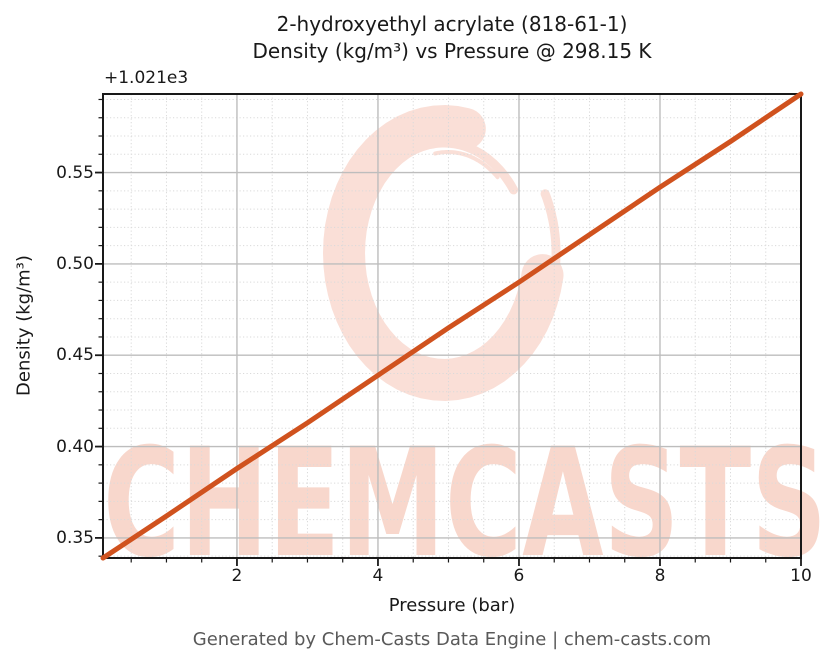 The image size is (830, 666). What do you see at coordinates (452, 24) in the screenshot?
I see `chart-title-line1: 2-hydroxyethyl acrylate (818-61-1)` at bounding box center [452, 24].